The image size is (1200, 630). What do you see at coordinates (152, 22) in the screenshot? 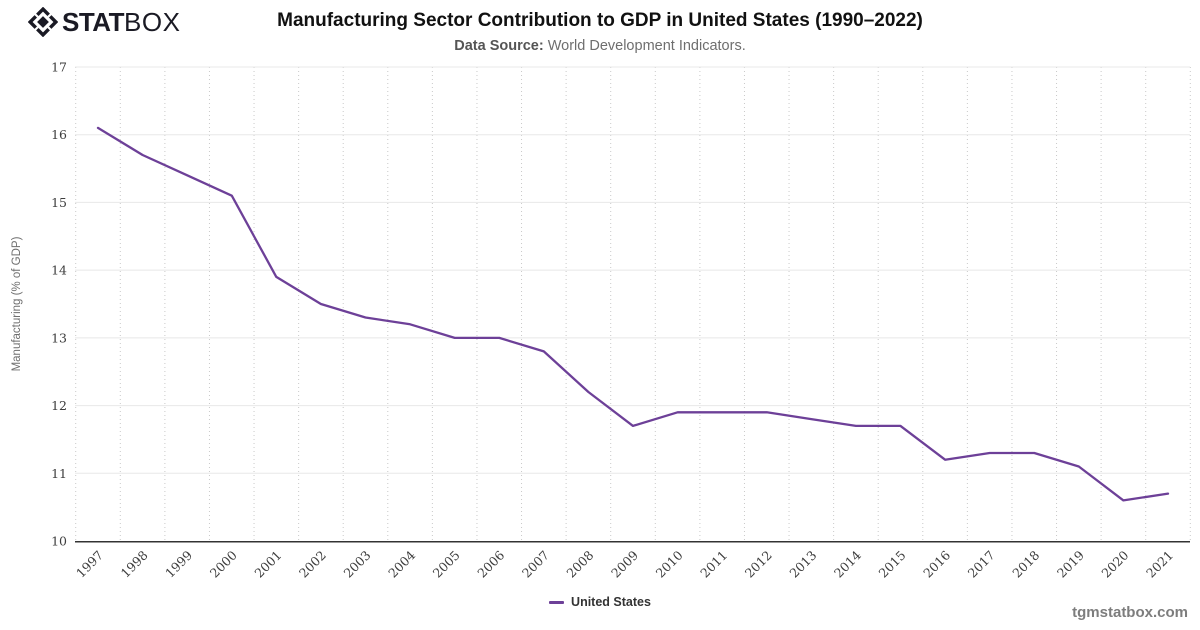
I see `logo-box-text: BOX` at bounding box center [152, 22].